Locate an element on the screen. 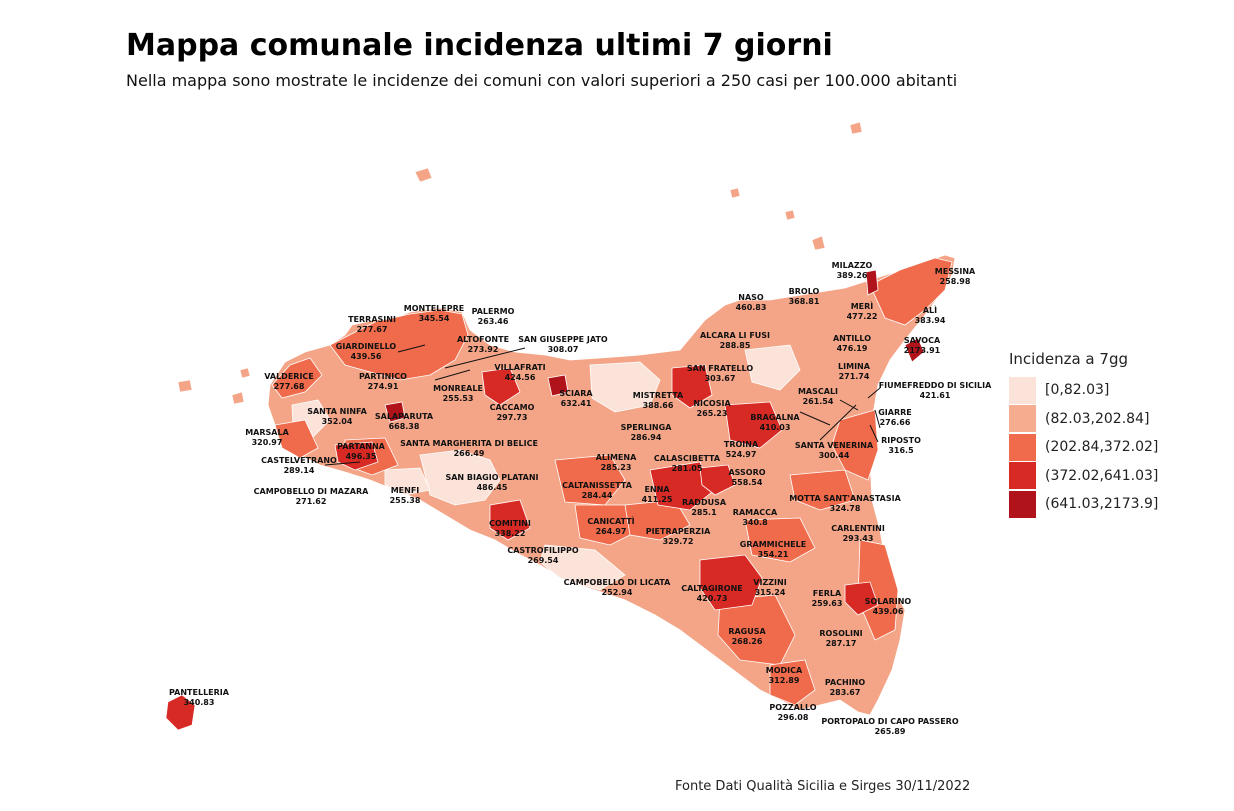 The image size is (1234, 811). svg-text: ALCARA LI FUSI is located at coordinates (735, 335).